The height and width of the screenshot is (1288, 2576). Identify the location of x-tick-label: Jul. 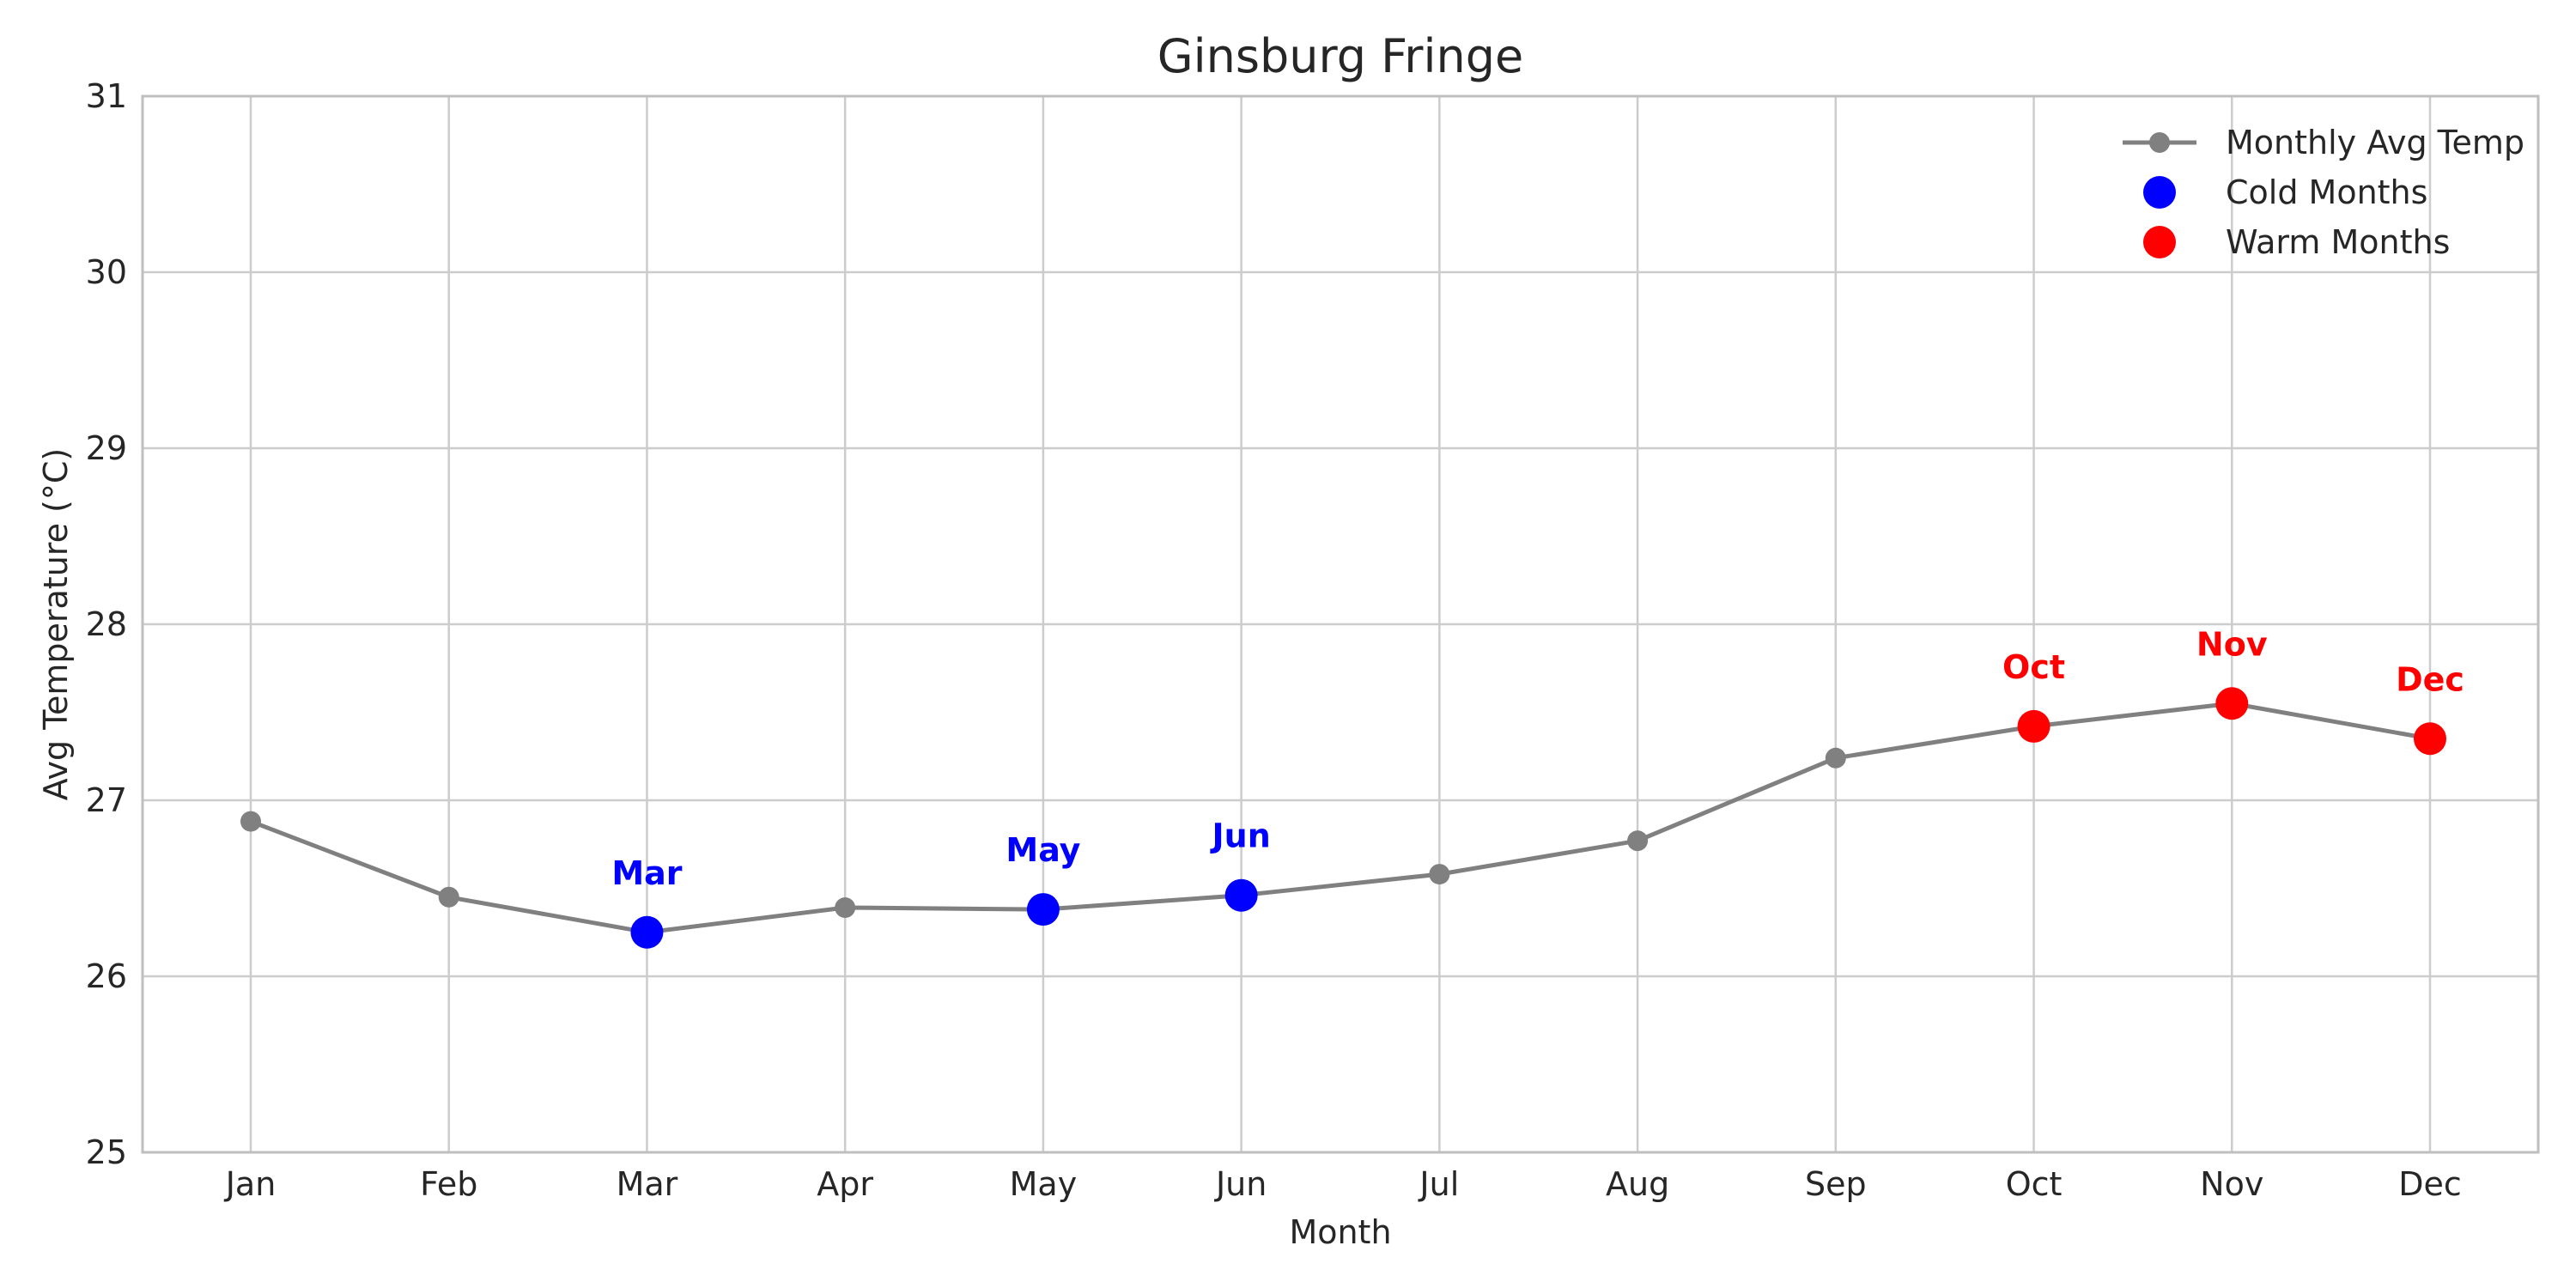
(1438, 1184).